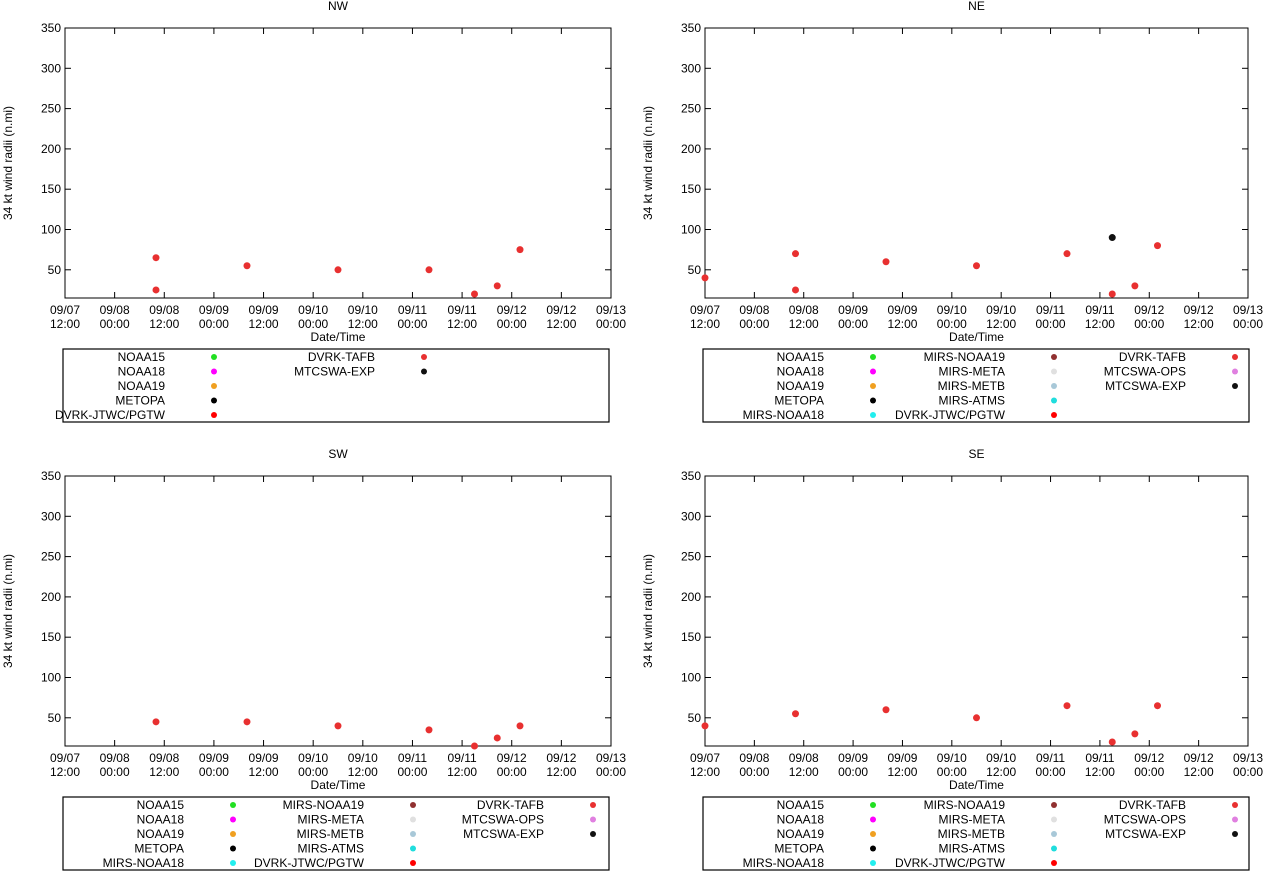  I want to click on y-tick-label: 50, so click(695, 270).